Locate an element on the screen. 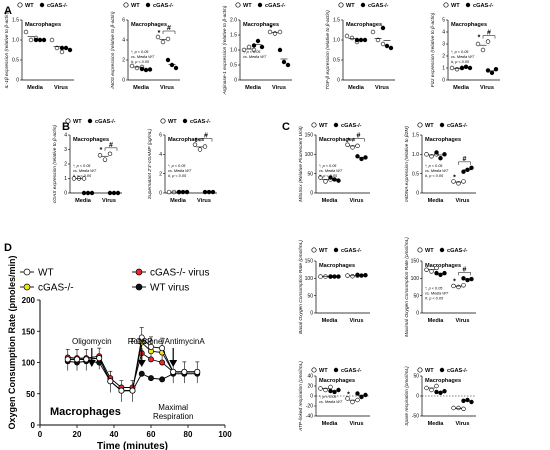  y-tick-label: 50 is located at coordinates (416, 377).